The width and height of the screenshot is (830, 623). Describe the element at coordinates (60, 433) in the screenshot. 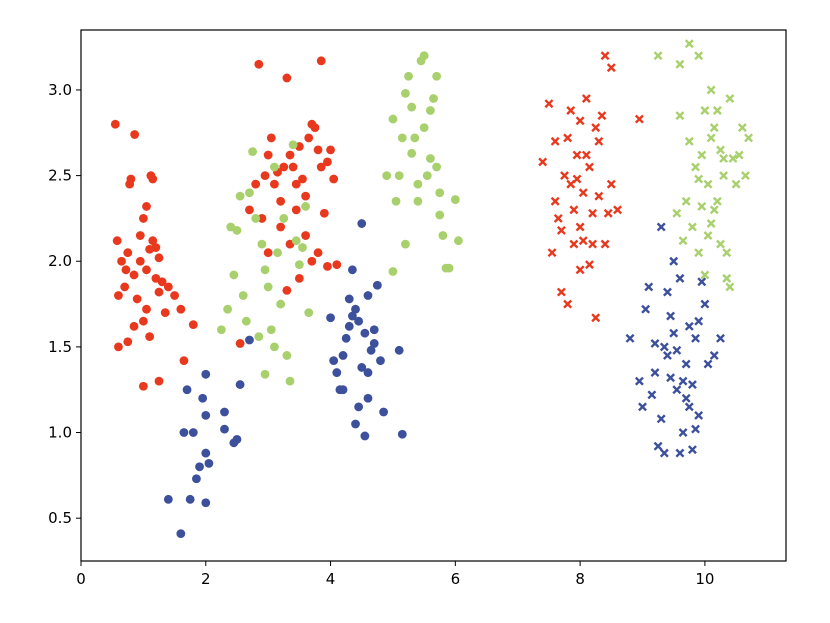

I see `y-tick-label-1: 1.0` at that location.